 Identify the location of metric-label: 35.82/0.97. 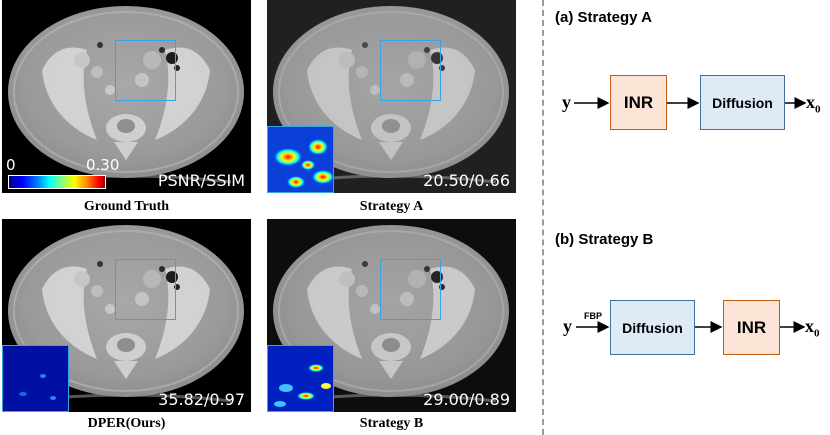
(201, 399).